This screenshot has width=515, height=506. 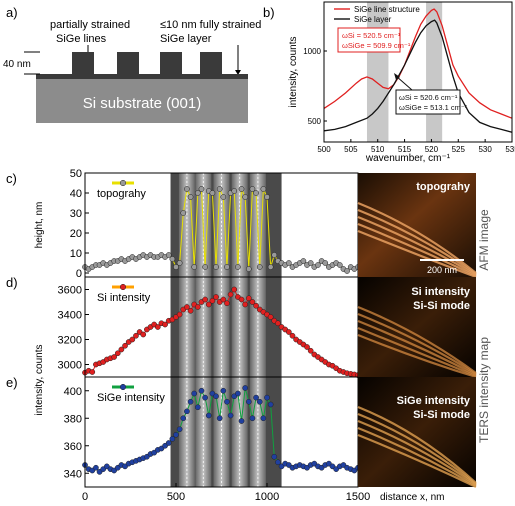 I want to click on layer-label-1: ≤10 nm fully strained, so click(x=210, y=25).